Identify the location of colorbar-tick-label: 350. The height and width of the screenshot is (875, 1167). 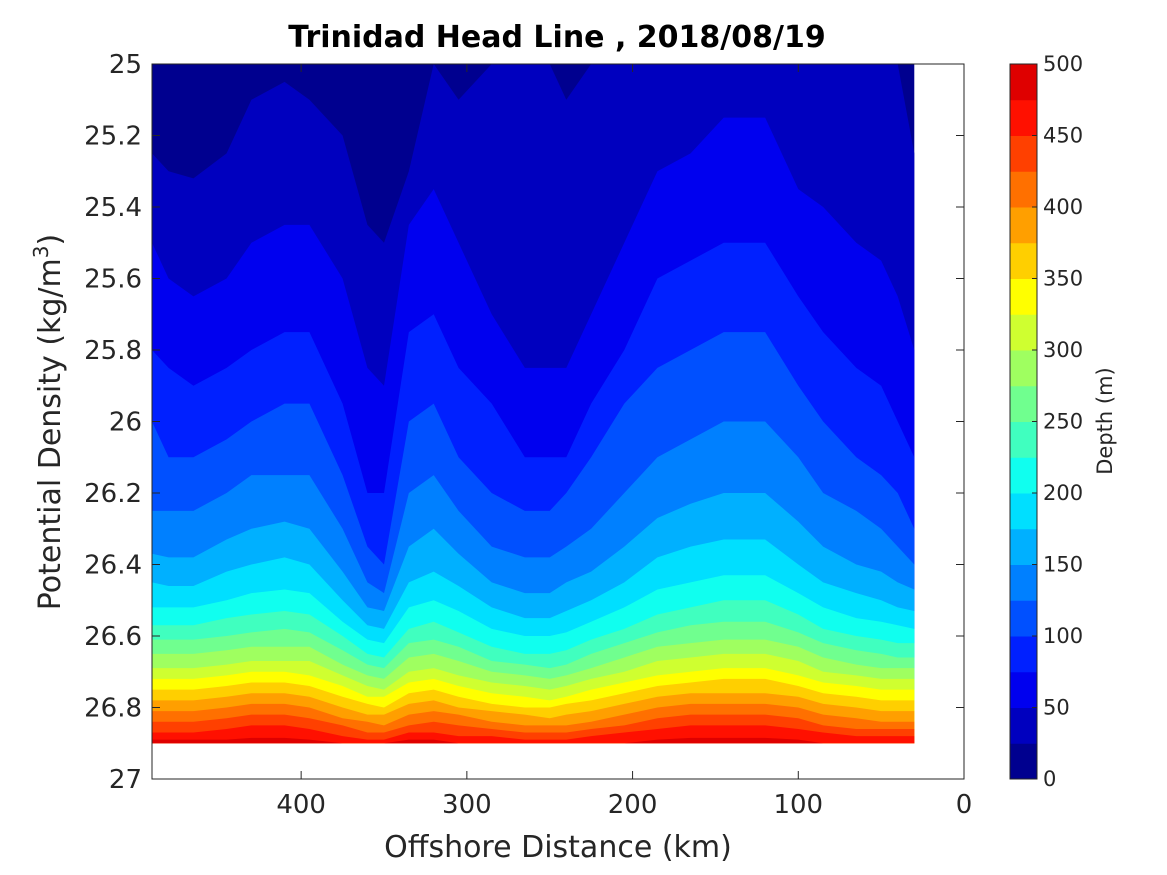
(1063, 279).